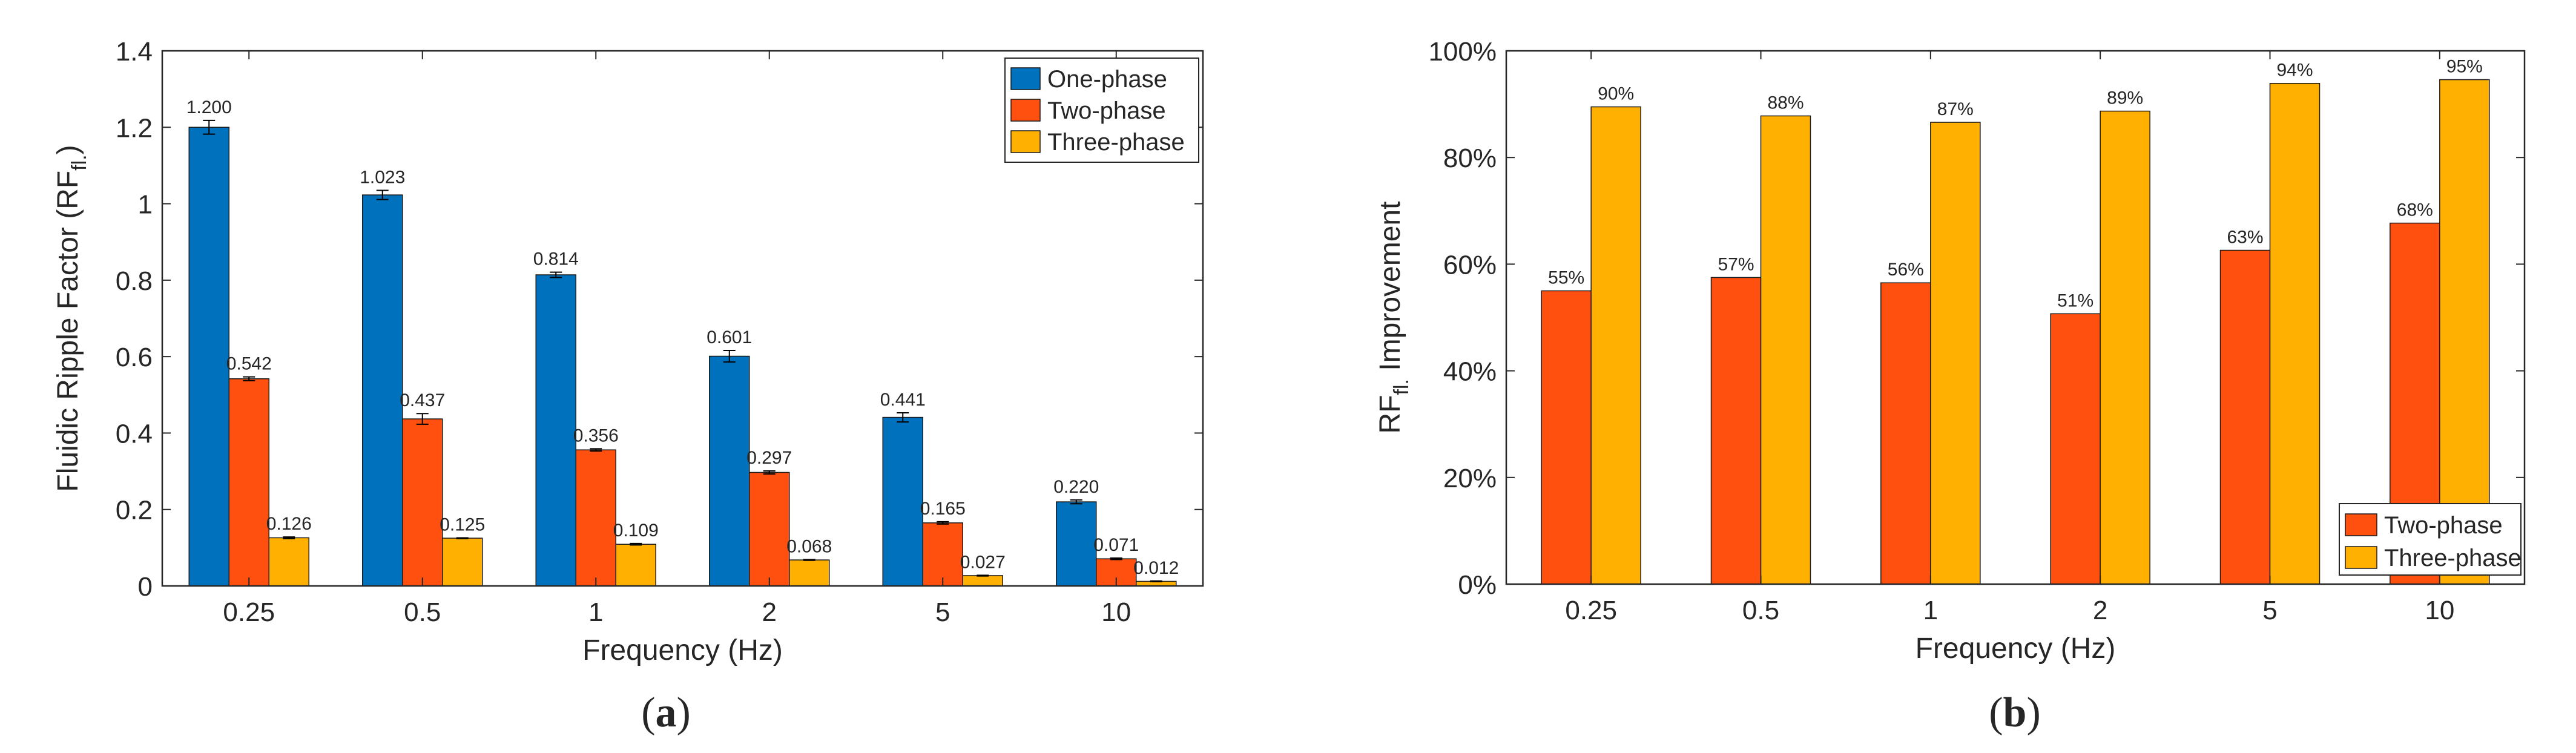 Image resolution: width=2576 pixels, height=753 pixels. What do you see at coordinates (1116, 142) in the screenshot?
I see `chart1-legend-entry: Three-phase` at bounding box center [1116, 142].